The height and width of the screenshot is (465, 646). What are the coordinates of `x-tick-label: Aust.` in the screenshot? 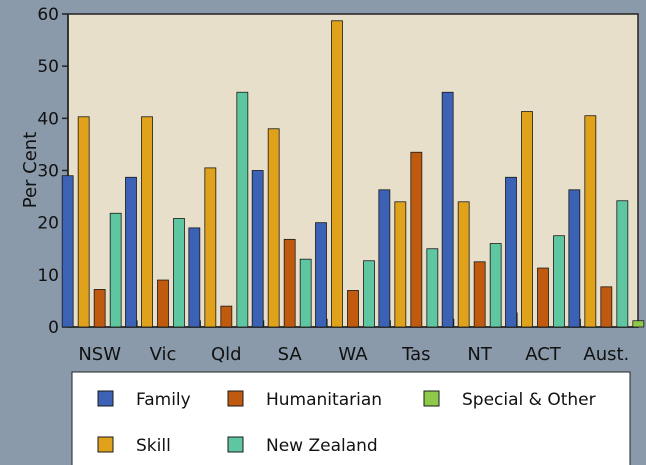 It's located at (606, 354).